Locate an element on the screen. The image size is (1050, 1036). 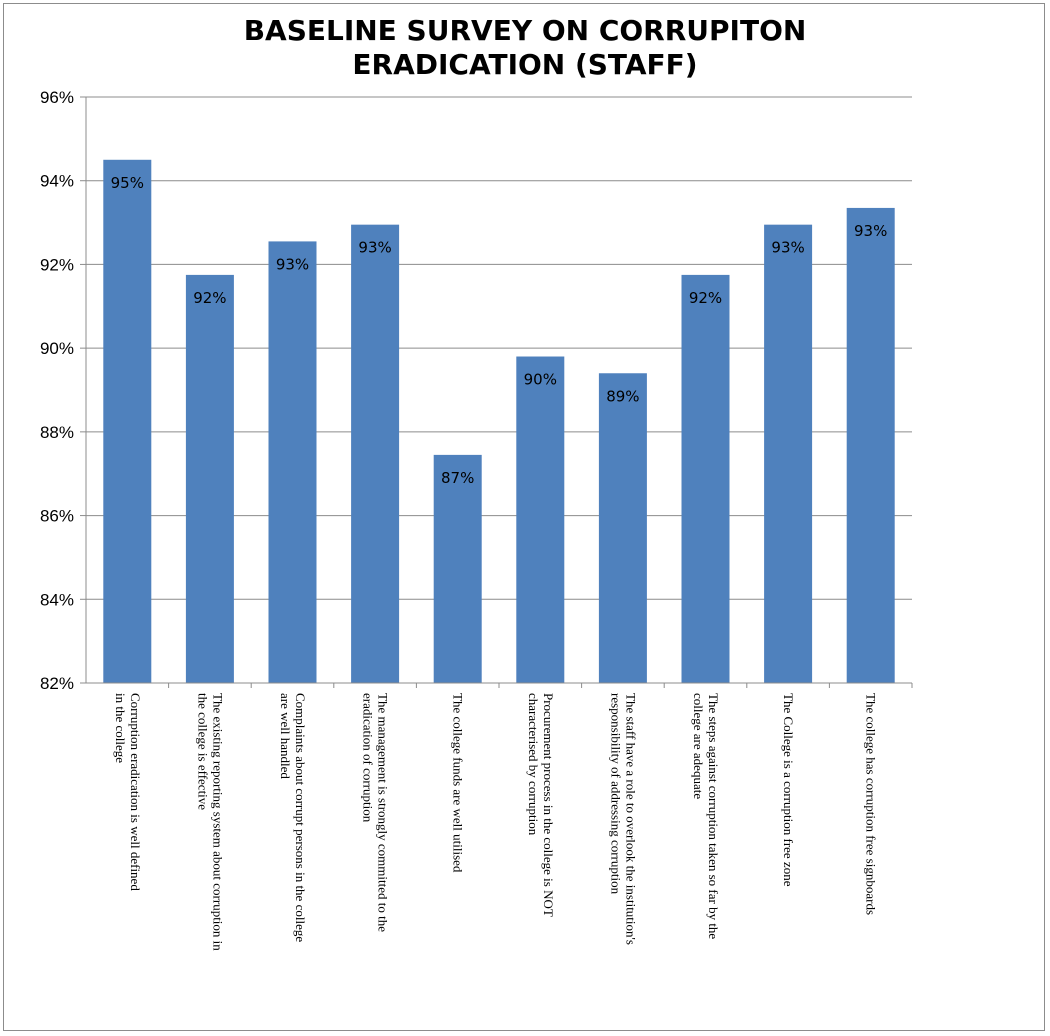
data-label: 95% is located at coordinates (127, 183).